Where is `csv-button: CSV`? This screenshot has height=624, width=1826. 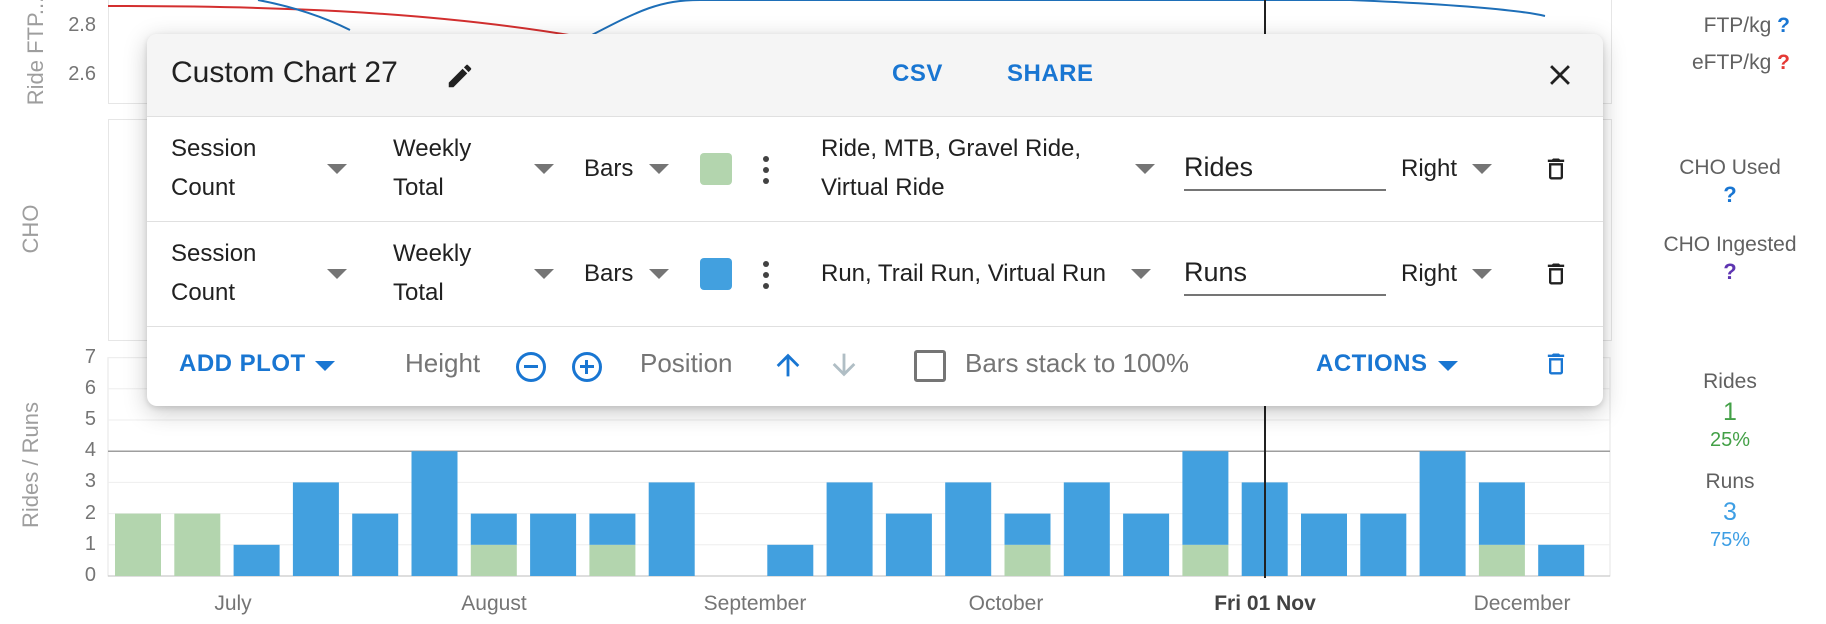 csv-button: CSV is located at coordinates (917, 73).